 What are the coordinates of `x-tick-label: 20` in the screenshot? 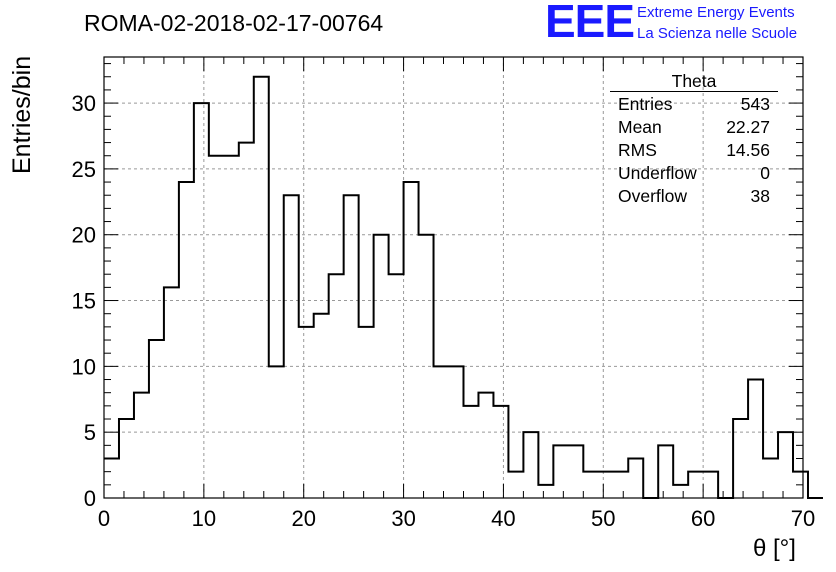 It's located at (303, 518).